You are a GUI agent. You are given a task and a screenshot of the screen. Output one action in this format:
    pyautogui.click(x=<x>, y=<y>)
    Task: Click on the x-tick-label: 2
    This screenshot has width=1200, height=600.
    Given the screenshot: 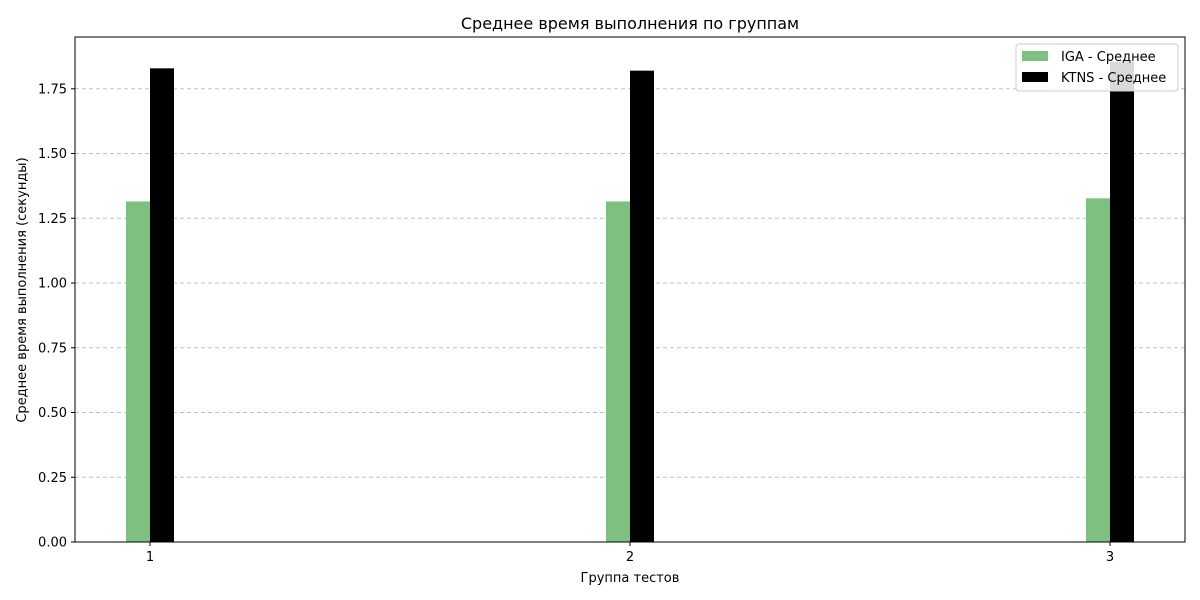 What is the action you would take?
    pyautogui.click(x=630, y=557)
    